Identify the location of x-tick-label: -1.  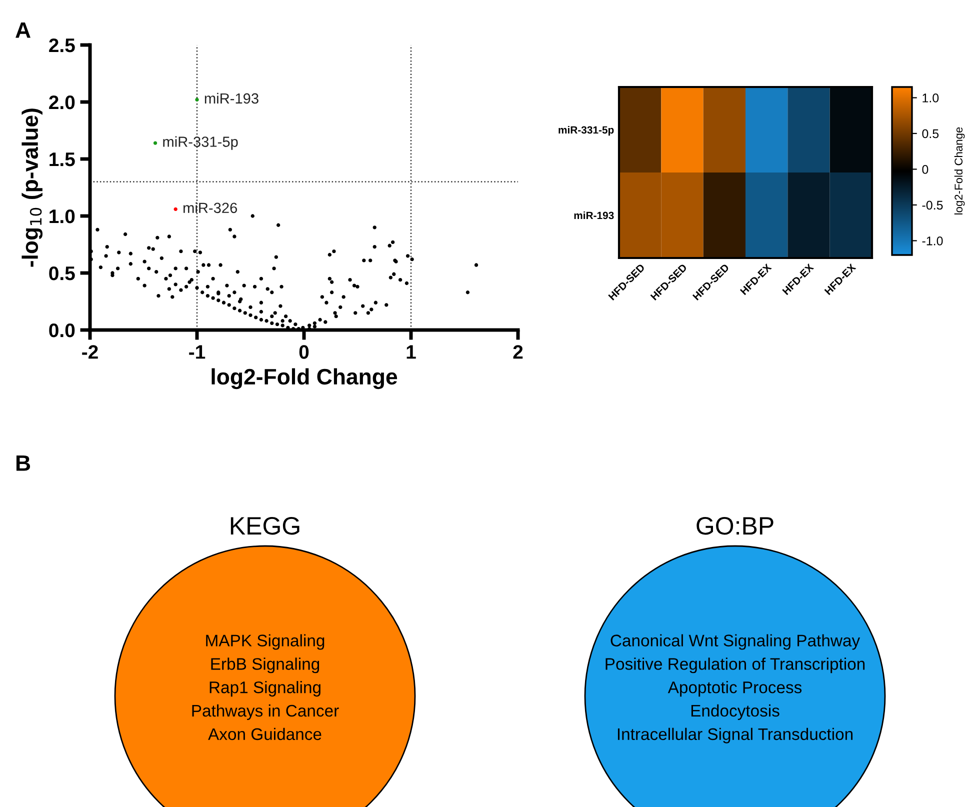
(197, 352).